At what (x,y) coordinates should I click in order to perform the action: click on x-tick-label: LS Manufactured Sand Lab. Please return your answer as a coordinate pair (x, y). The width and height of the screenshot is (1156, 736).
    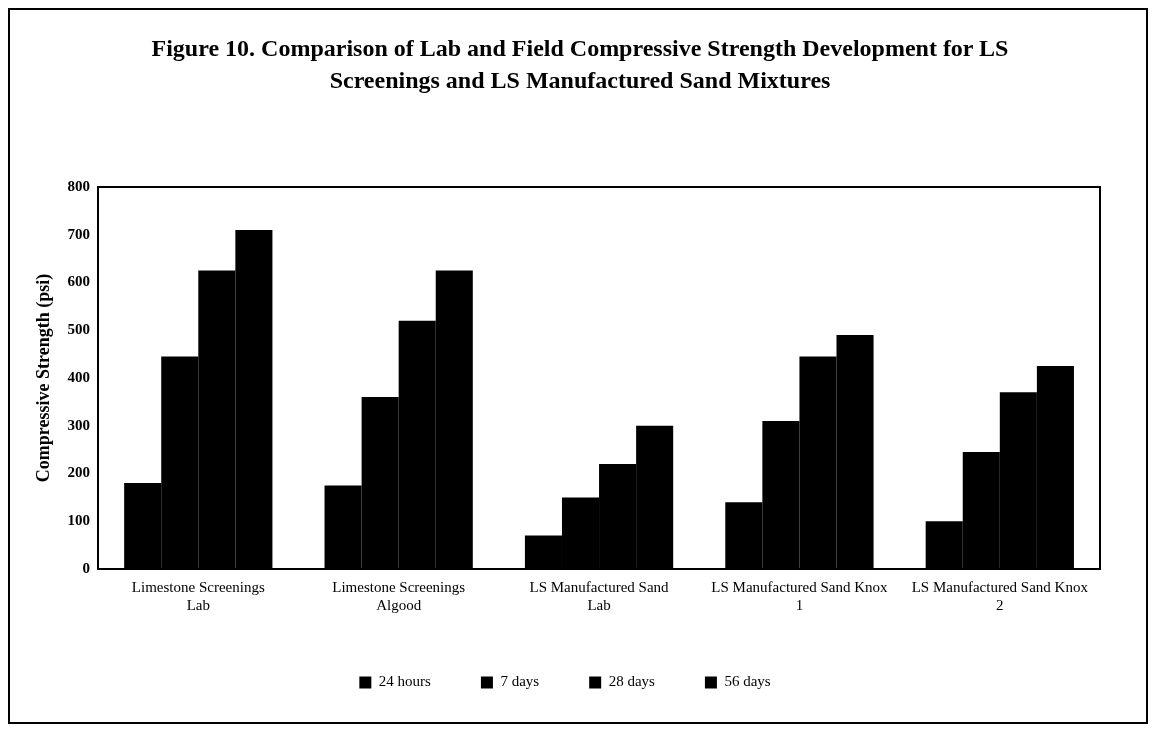
    Looking at the image, I should click on (599, 595).